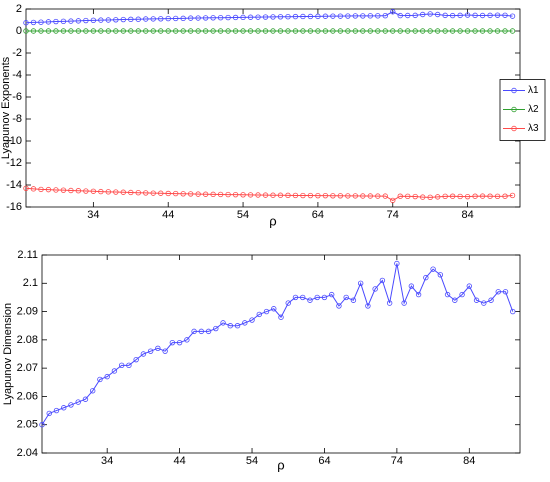  I want to click on legend-marker, so click(514, 128).